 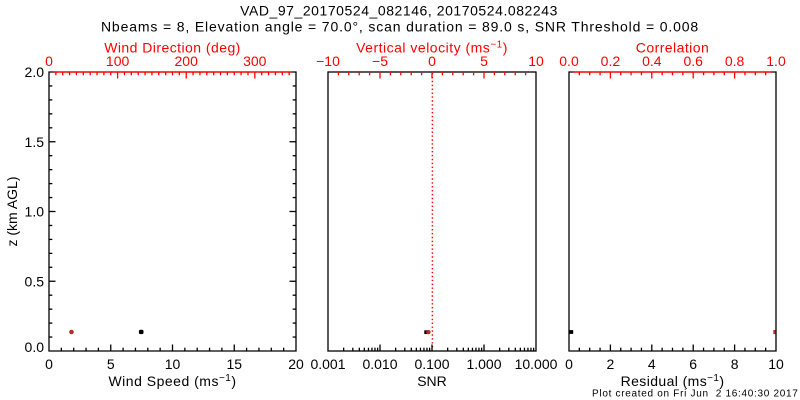 I want to click on svg-text: 10.000, so click(x=536, y=364).